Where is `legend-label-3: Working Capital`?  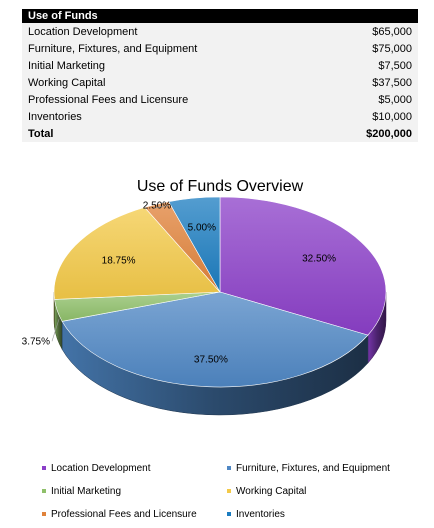
legend-label-3: Working Capital is located at coordinates (271, 491).